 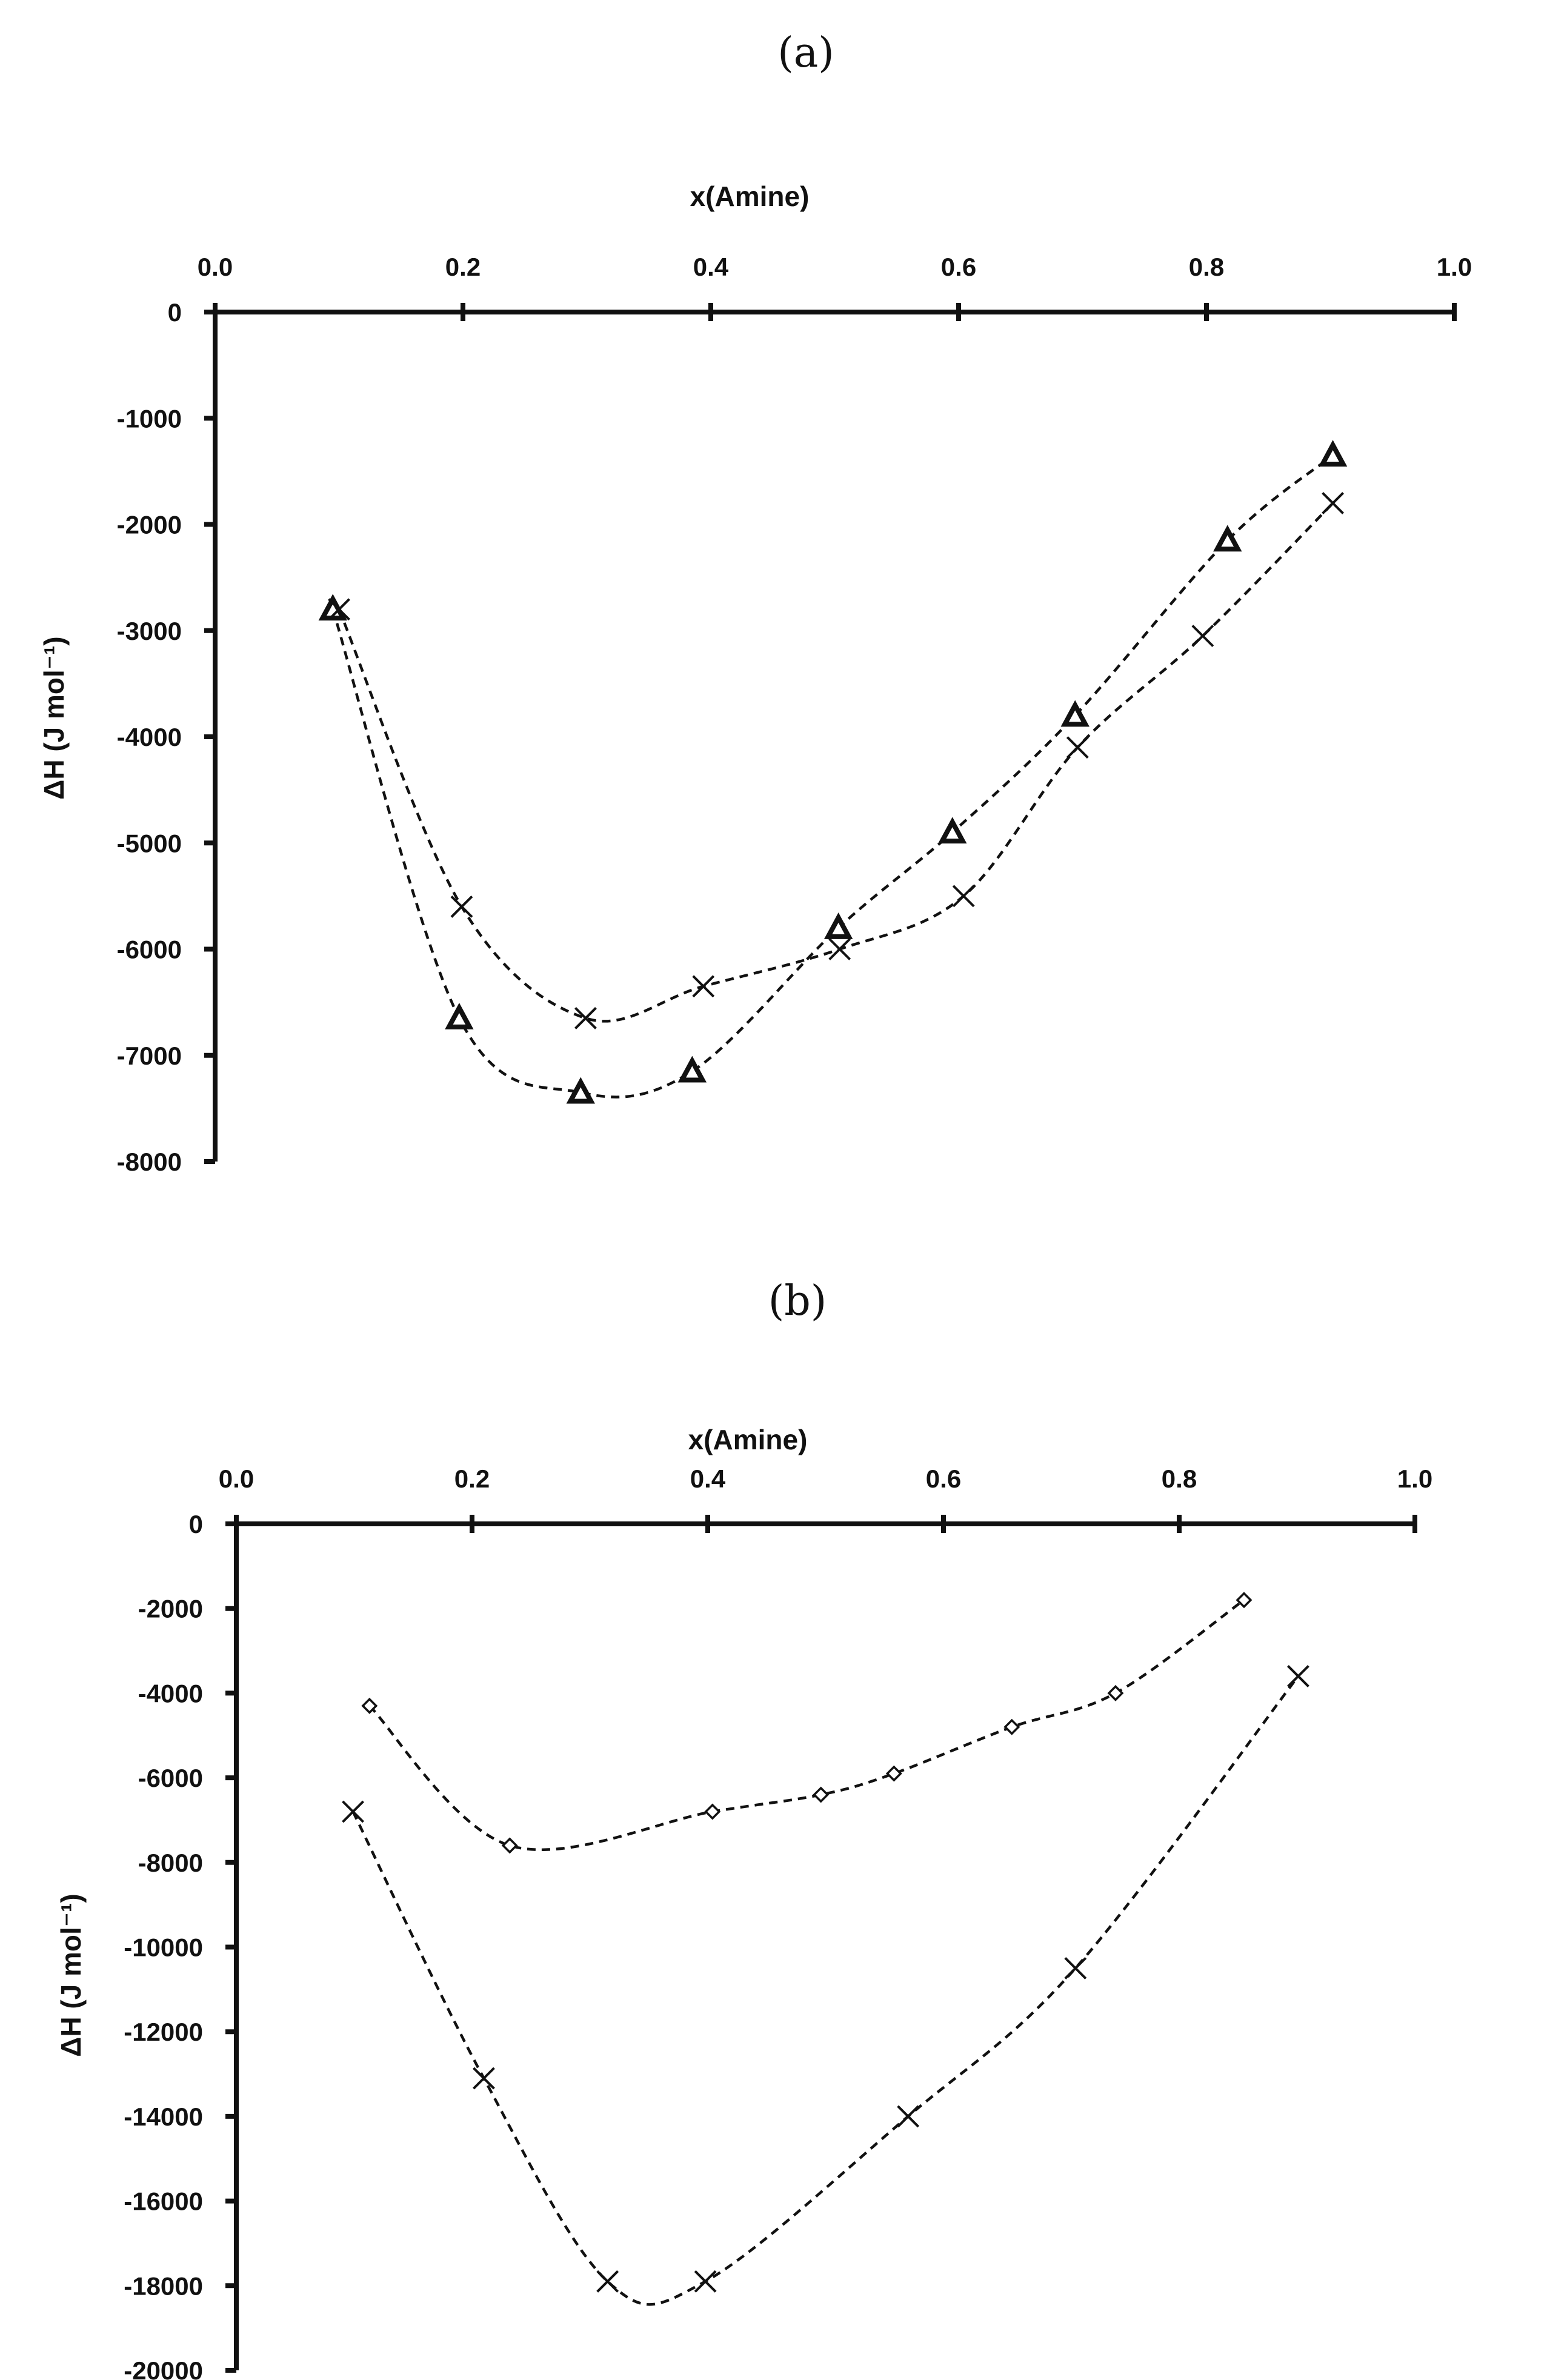 What do you see at coordinates (708, 1478) in the screenshot?
I see `panel-b-x-tick-label: 0.4` at bounding box center [708, 1478].